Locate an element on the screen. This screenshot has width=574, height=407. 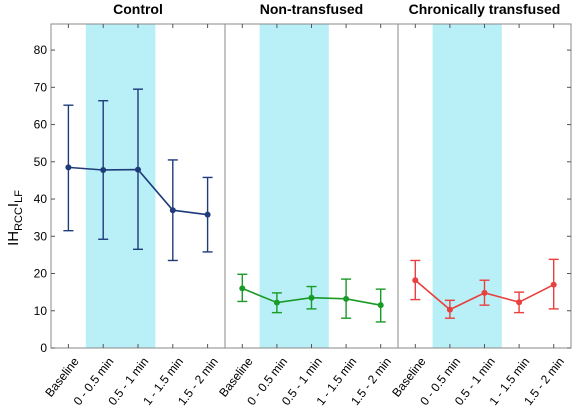
y-axis-label-sub: RCC is located at coordinates (19, 219).